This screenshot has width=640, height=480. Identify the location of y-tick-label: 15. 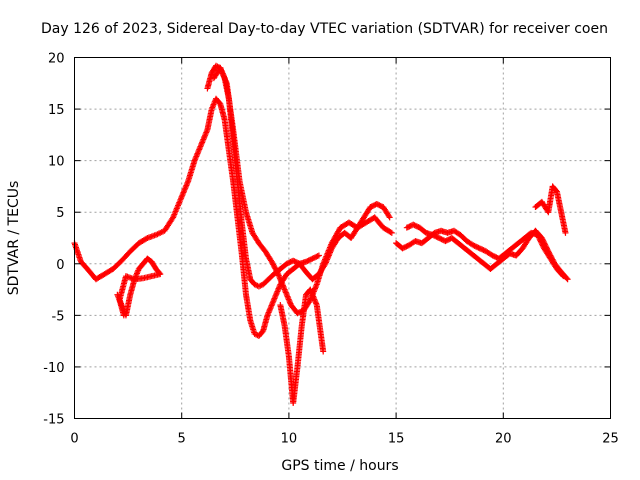
(56, 110).